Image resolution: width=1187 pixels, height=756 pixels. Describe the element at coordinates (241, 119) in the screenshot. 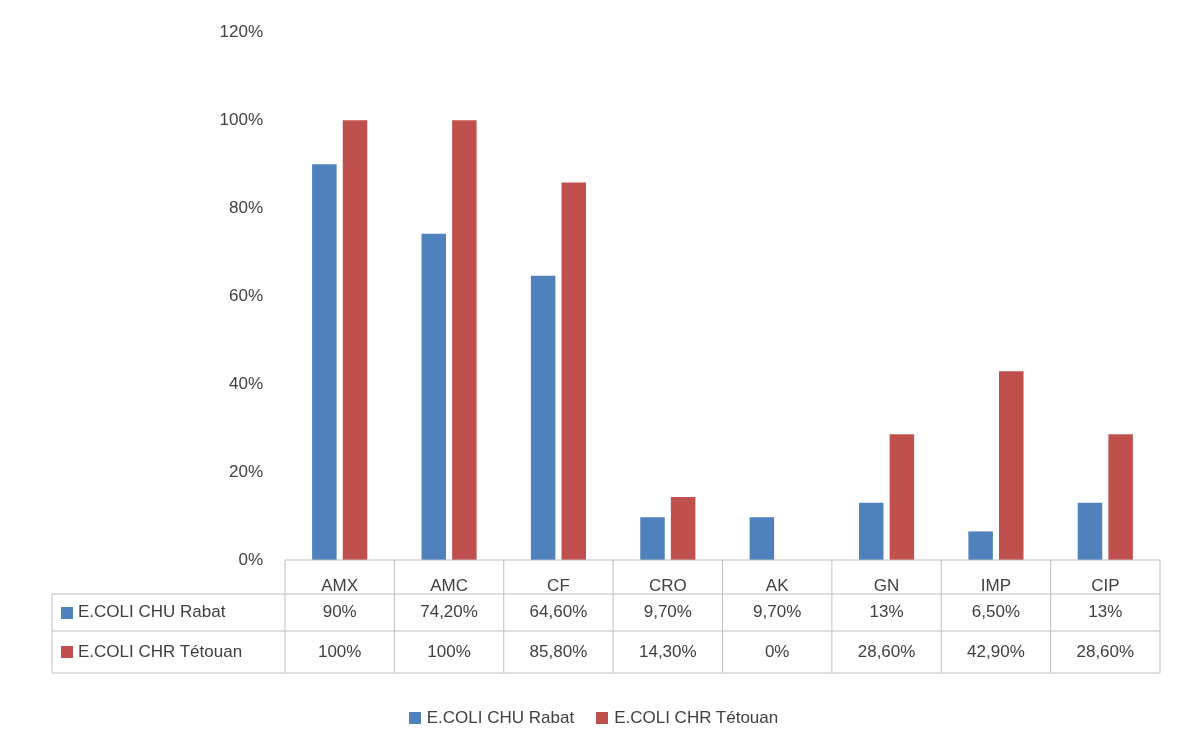

I see `y-tick-label: 100%` at that location.